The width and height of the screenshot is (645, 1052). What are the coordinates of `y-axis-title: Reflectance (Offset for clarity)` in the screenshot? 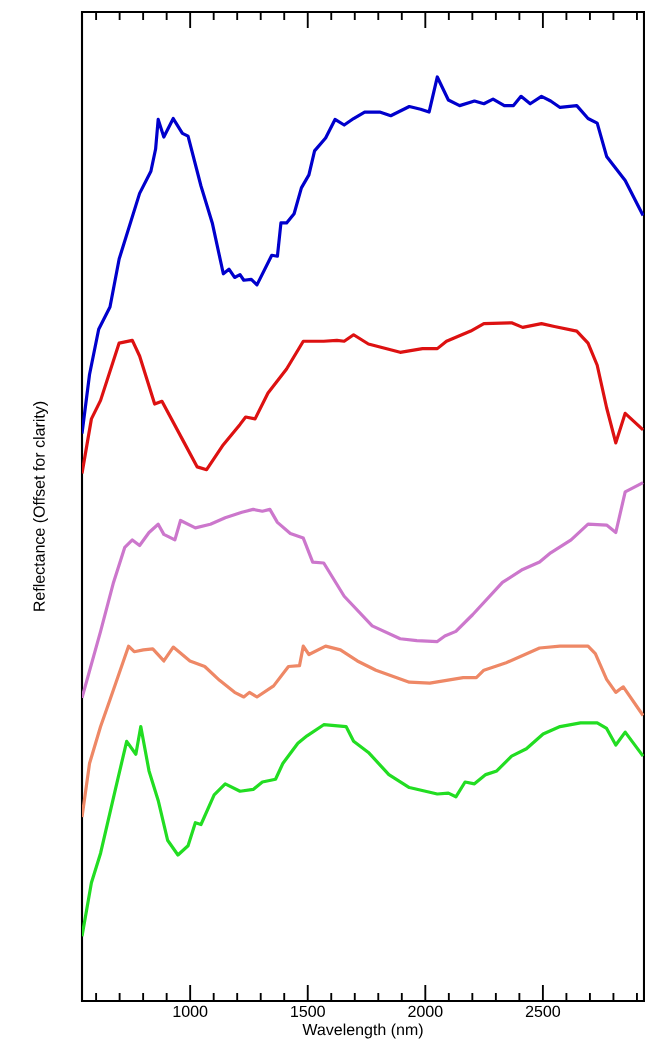 It's located at (40, 506).